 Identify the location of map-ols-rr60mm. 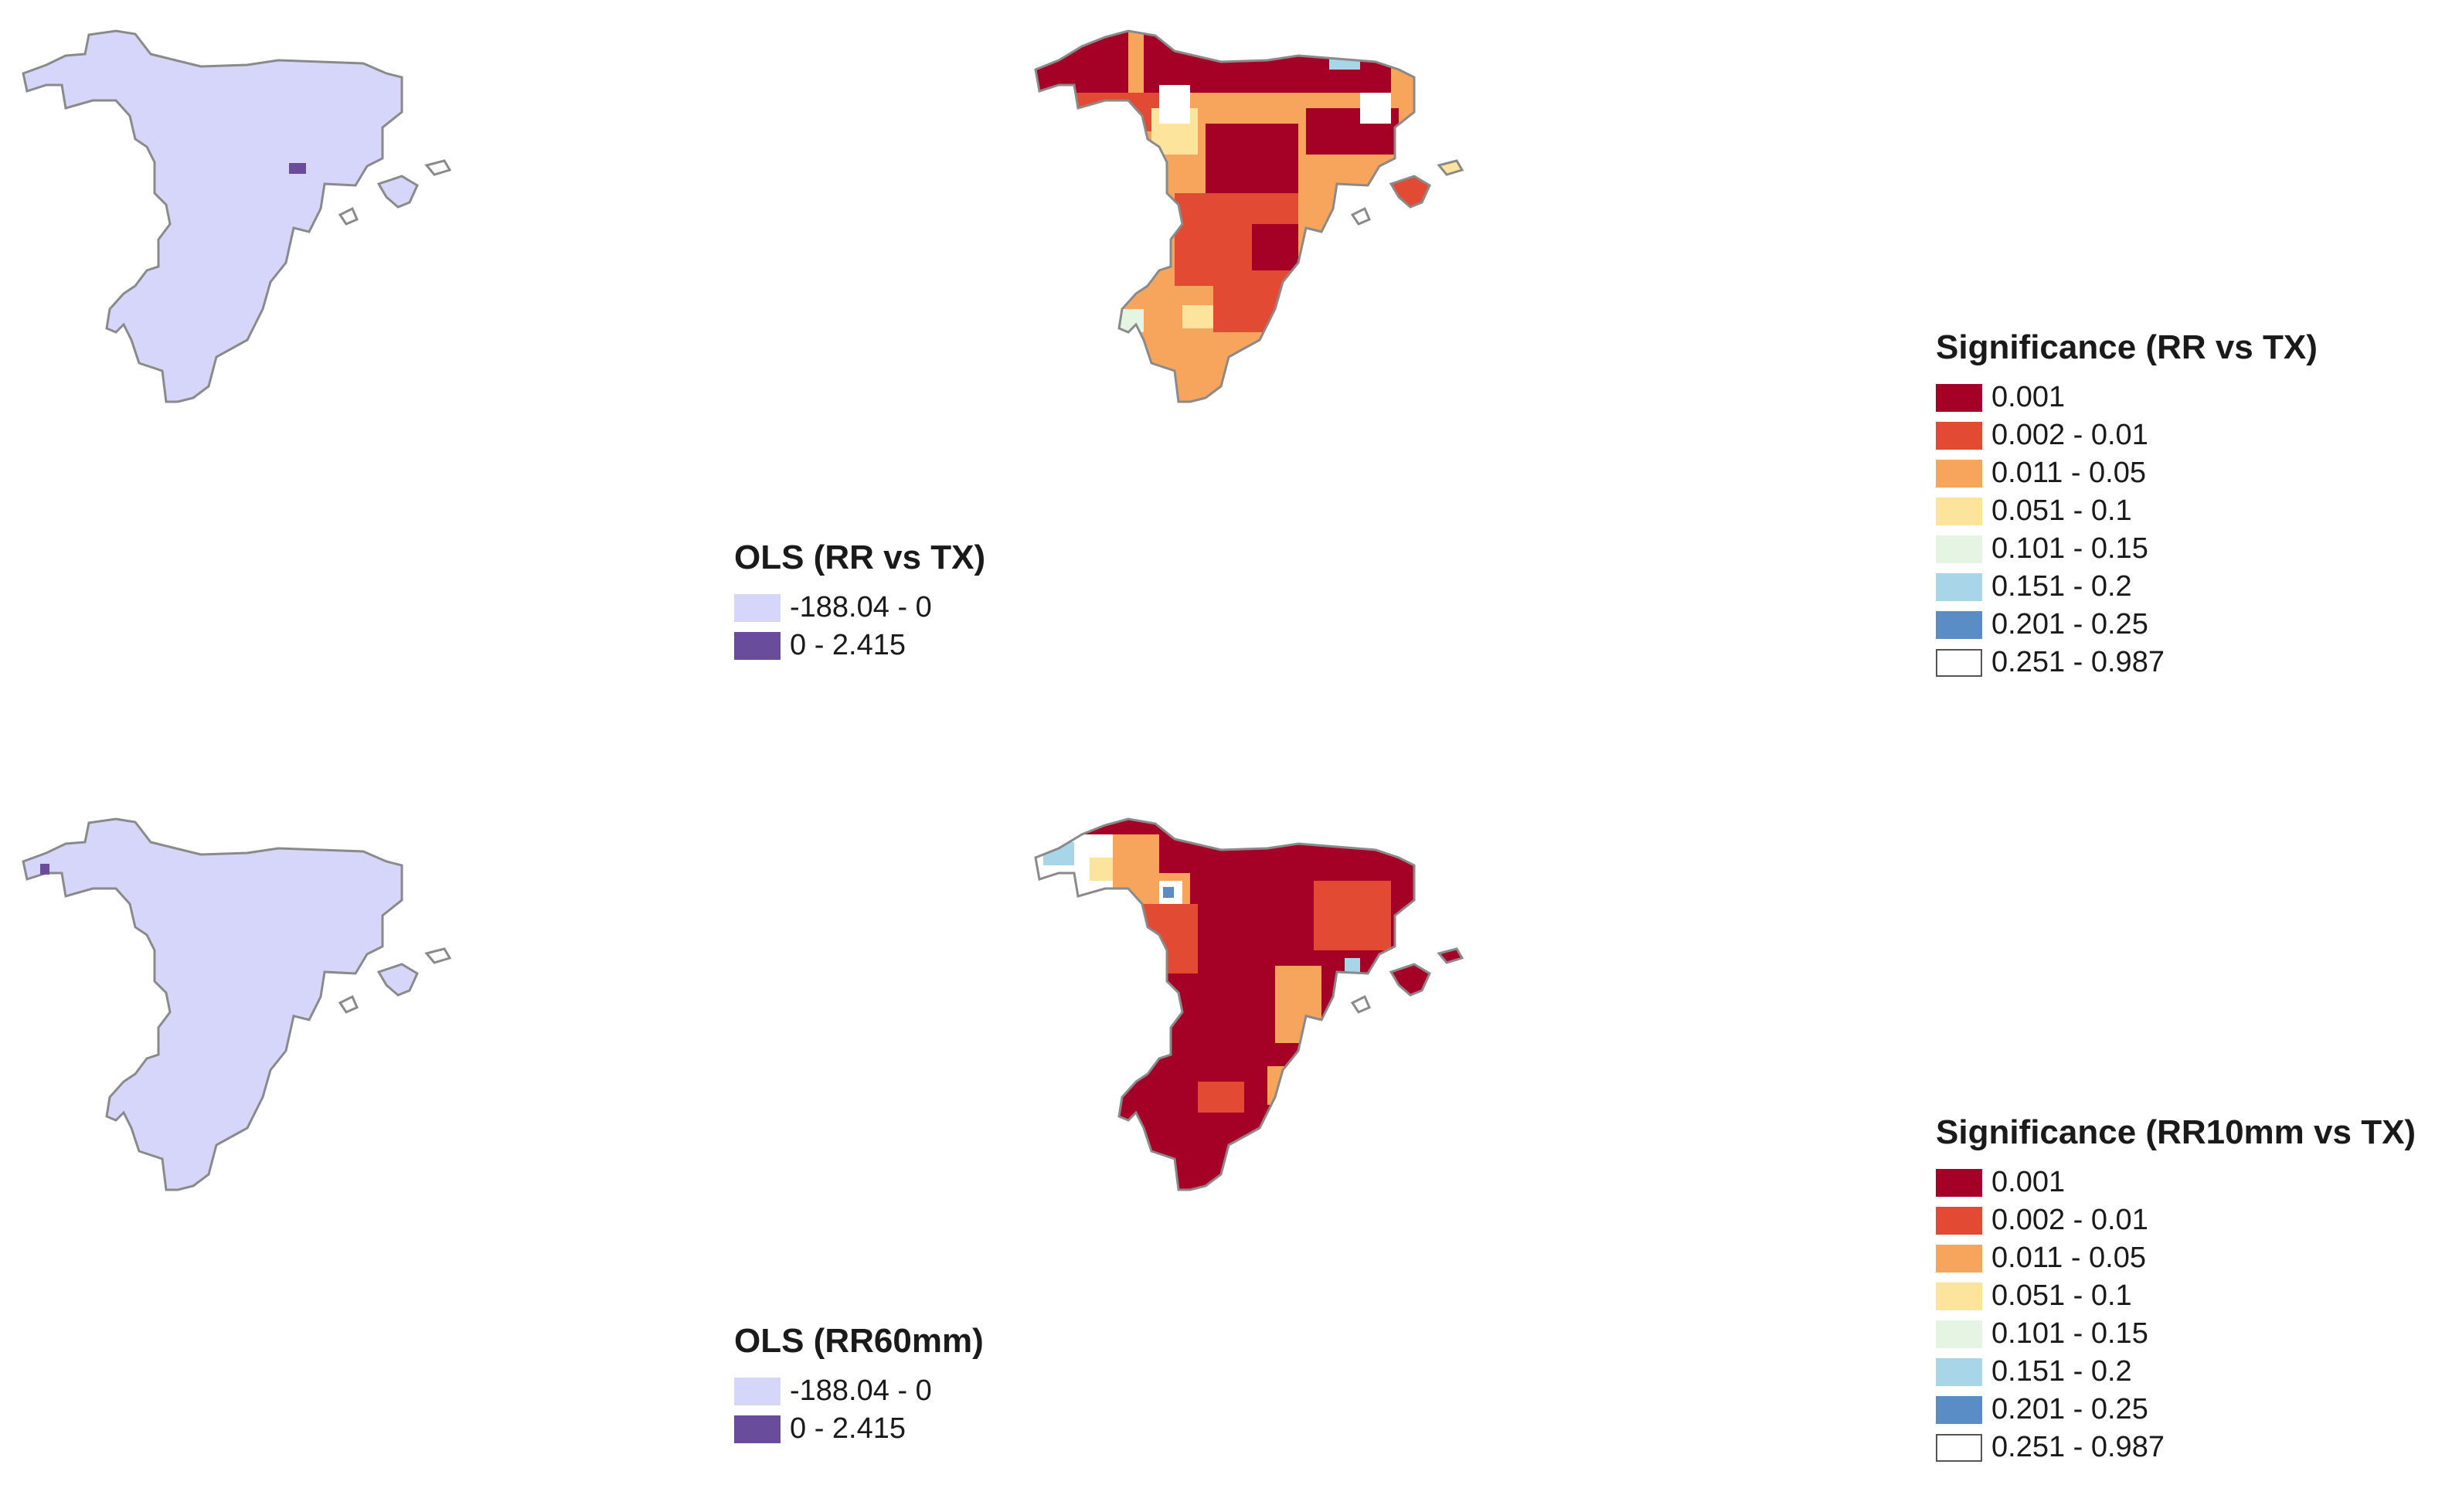
(237, 1004).